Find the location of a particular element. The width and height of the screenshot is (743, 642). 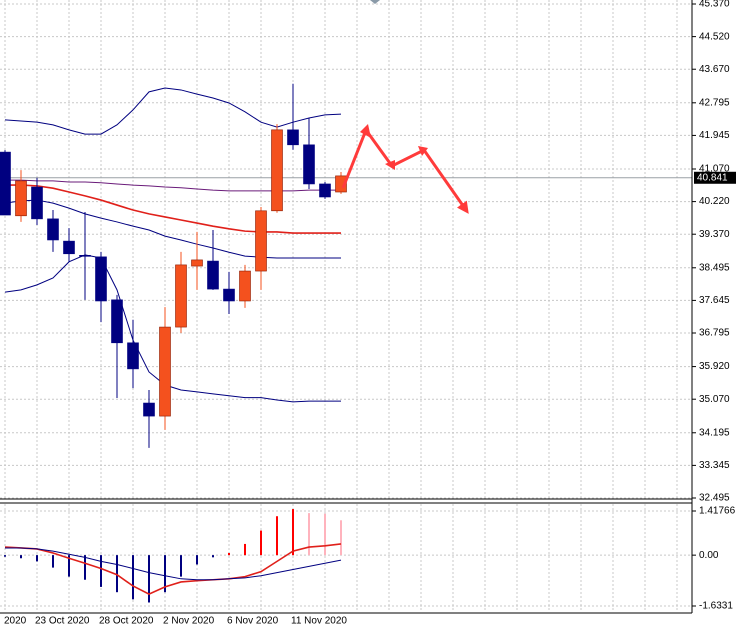

x-tick-label: 23 Oct 2020 is located at coordinates (62, 621).